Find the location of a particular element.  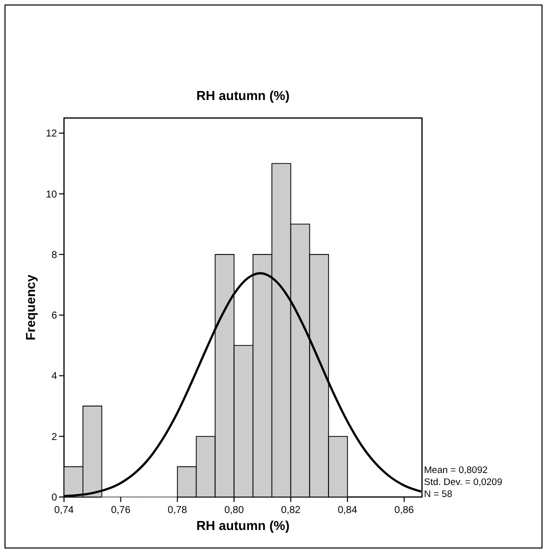

y-tick-label: 8 is located at coordinates (54, 255).